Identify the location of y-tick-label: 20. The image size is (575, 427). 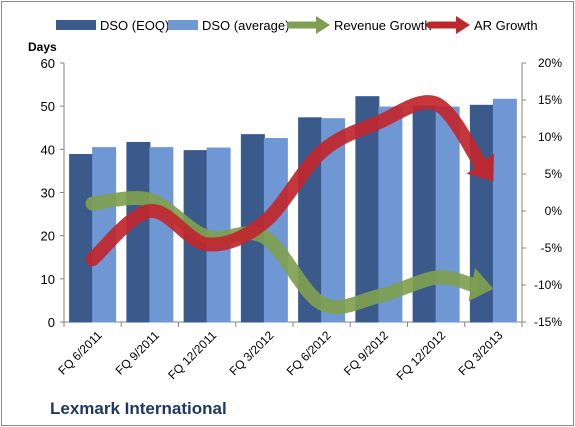
(48, 236).